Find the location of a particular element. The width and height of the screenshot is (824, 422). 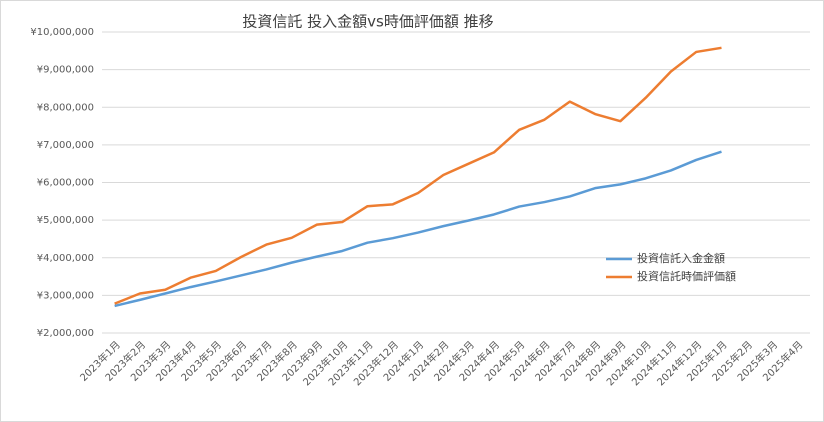

legend-label: 投資信託時価評価額 is located at coordinates (686, 276).